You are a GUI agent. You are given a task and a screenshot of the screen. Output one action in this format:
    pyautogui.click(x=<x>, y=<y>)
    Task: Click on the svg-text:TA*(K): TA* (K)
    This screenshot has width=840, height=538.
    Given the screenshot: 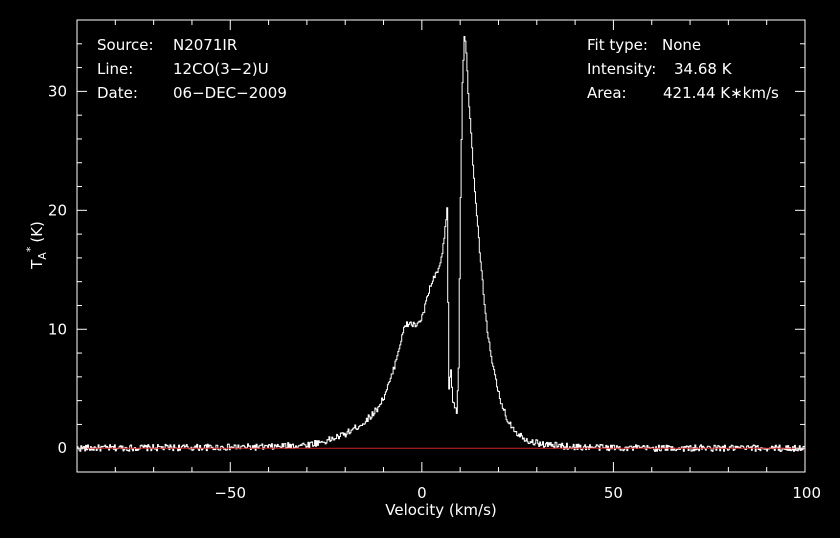 What is the action you would take?
    pyautogui.click(x=36, y=245)
    